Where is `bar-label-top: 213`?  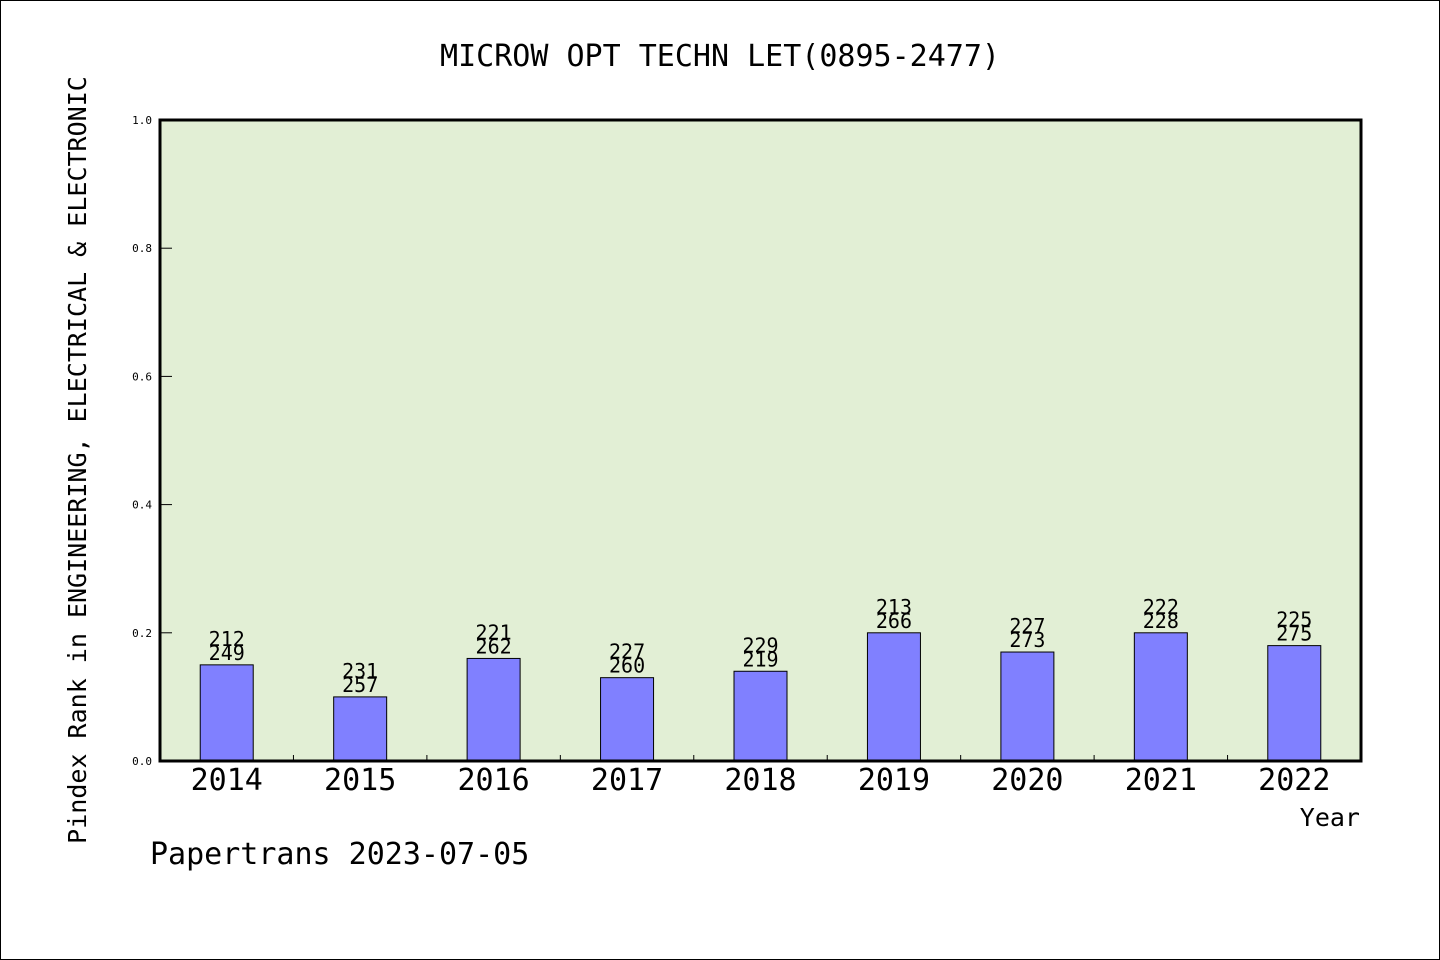
bar-label-top: 213 is located at coordinates (894, 607).